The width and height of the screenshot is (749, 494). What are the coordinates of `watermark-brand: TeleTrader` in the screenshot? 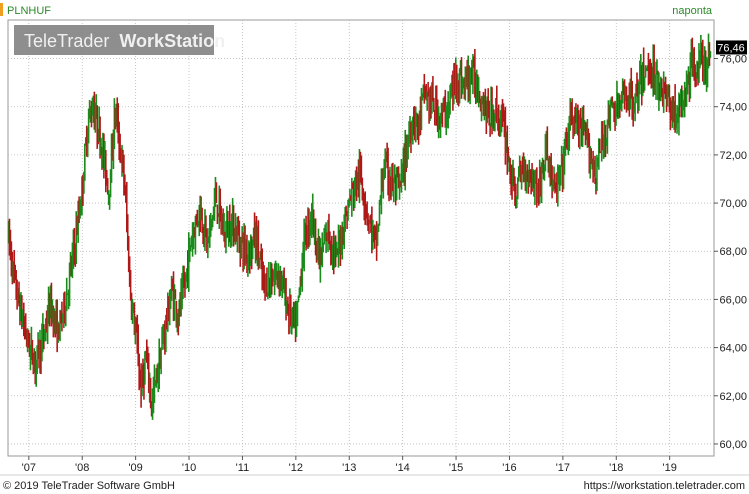 It's located at (66, 41).